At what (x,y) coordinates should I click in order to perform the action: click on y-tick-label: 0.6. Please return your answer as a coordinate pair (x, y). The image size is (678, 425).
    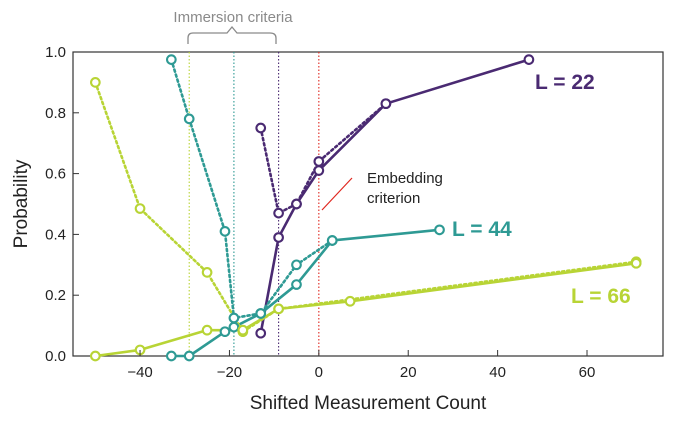
    Looking at the image, I should click on (55, 174).